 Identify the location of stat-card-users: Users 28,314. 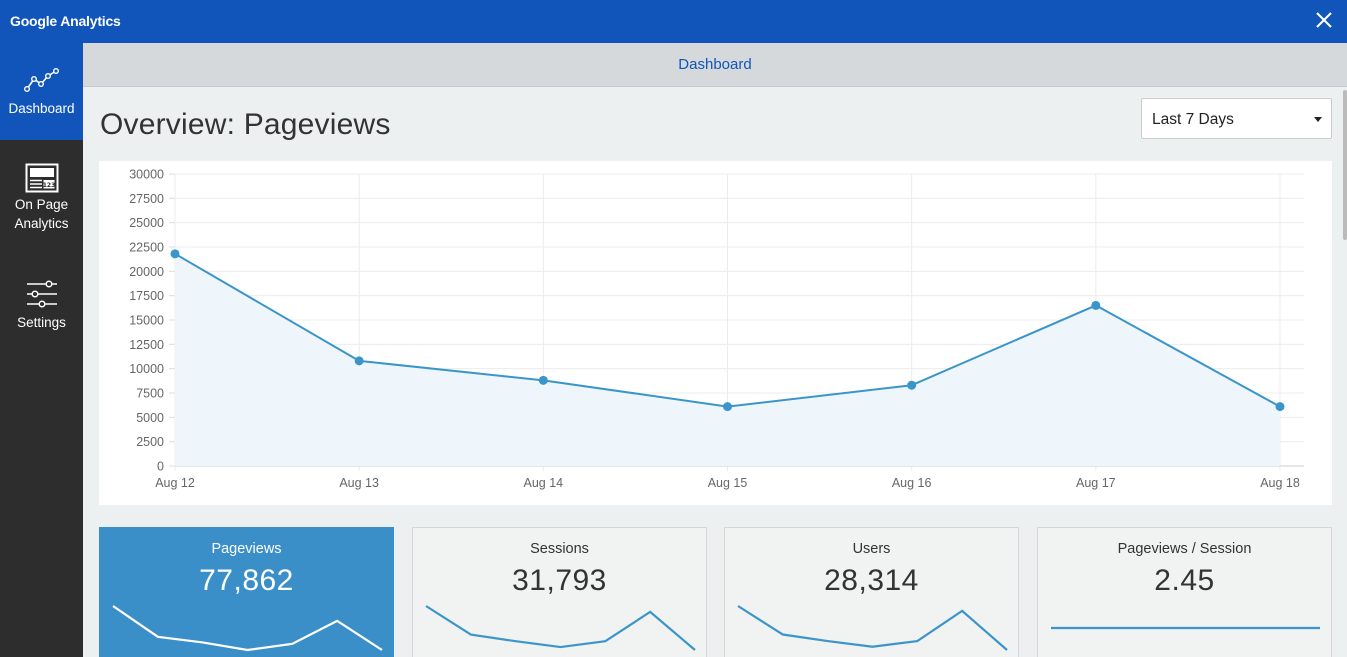
(871, 592).